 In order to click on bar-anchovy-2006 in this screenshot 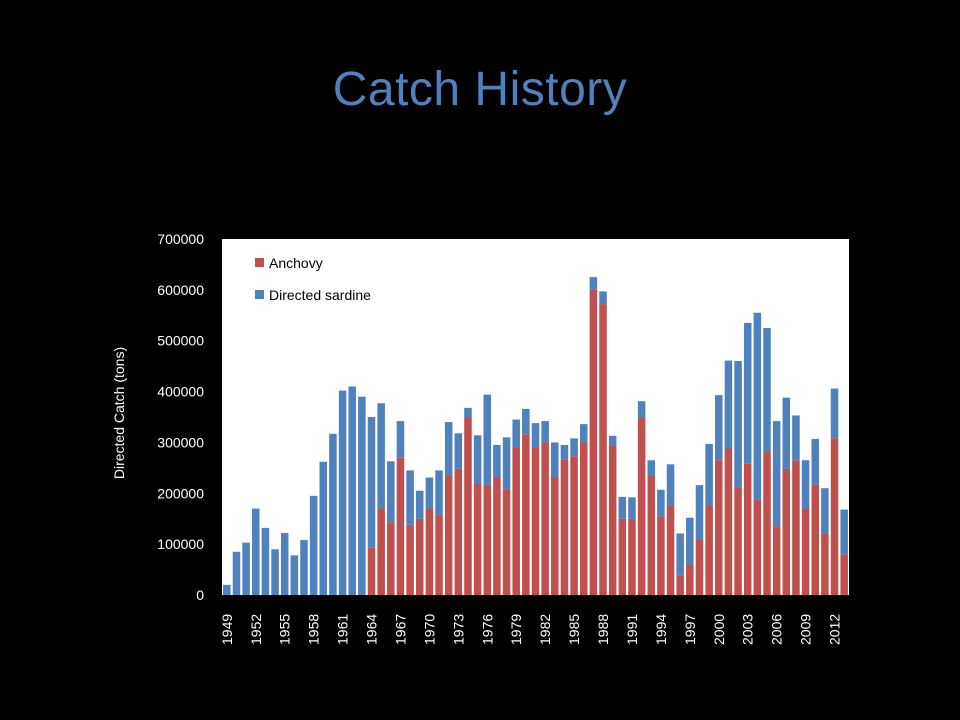, I will do `click(776, 560)`.